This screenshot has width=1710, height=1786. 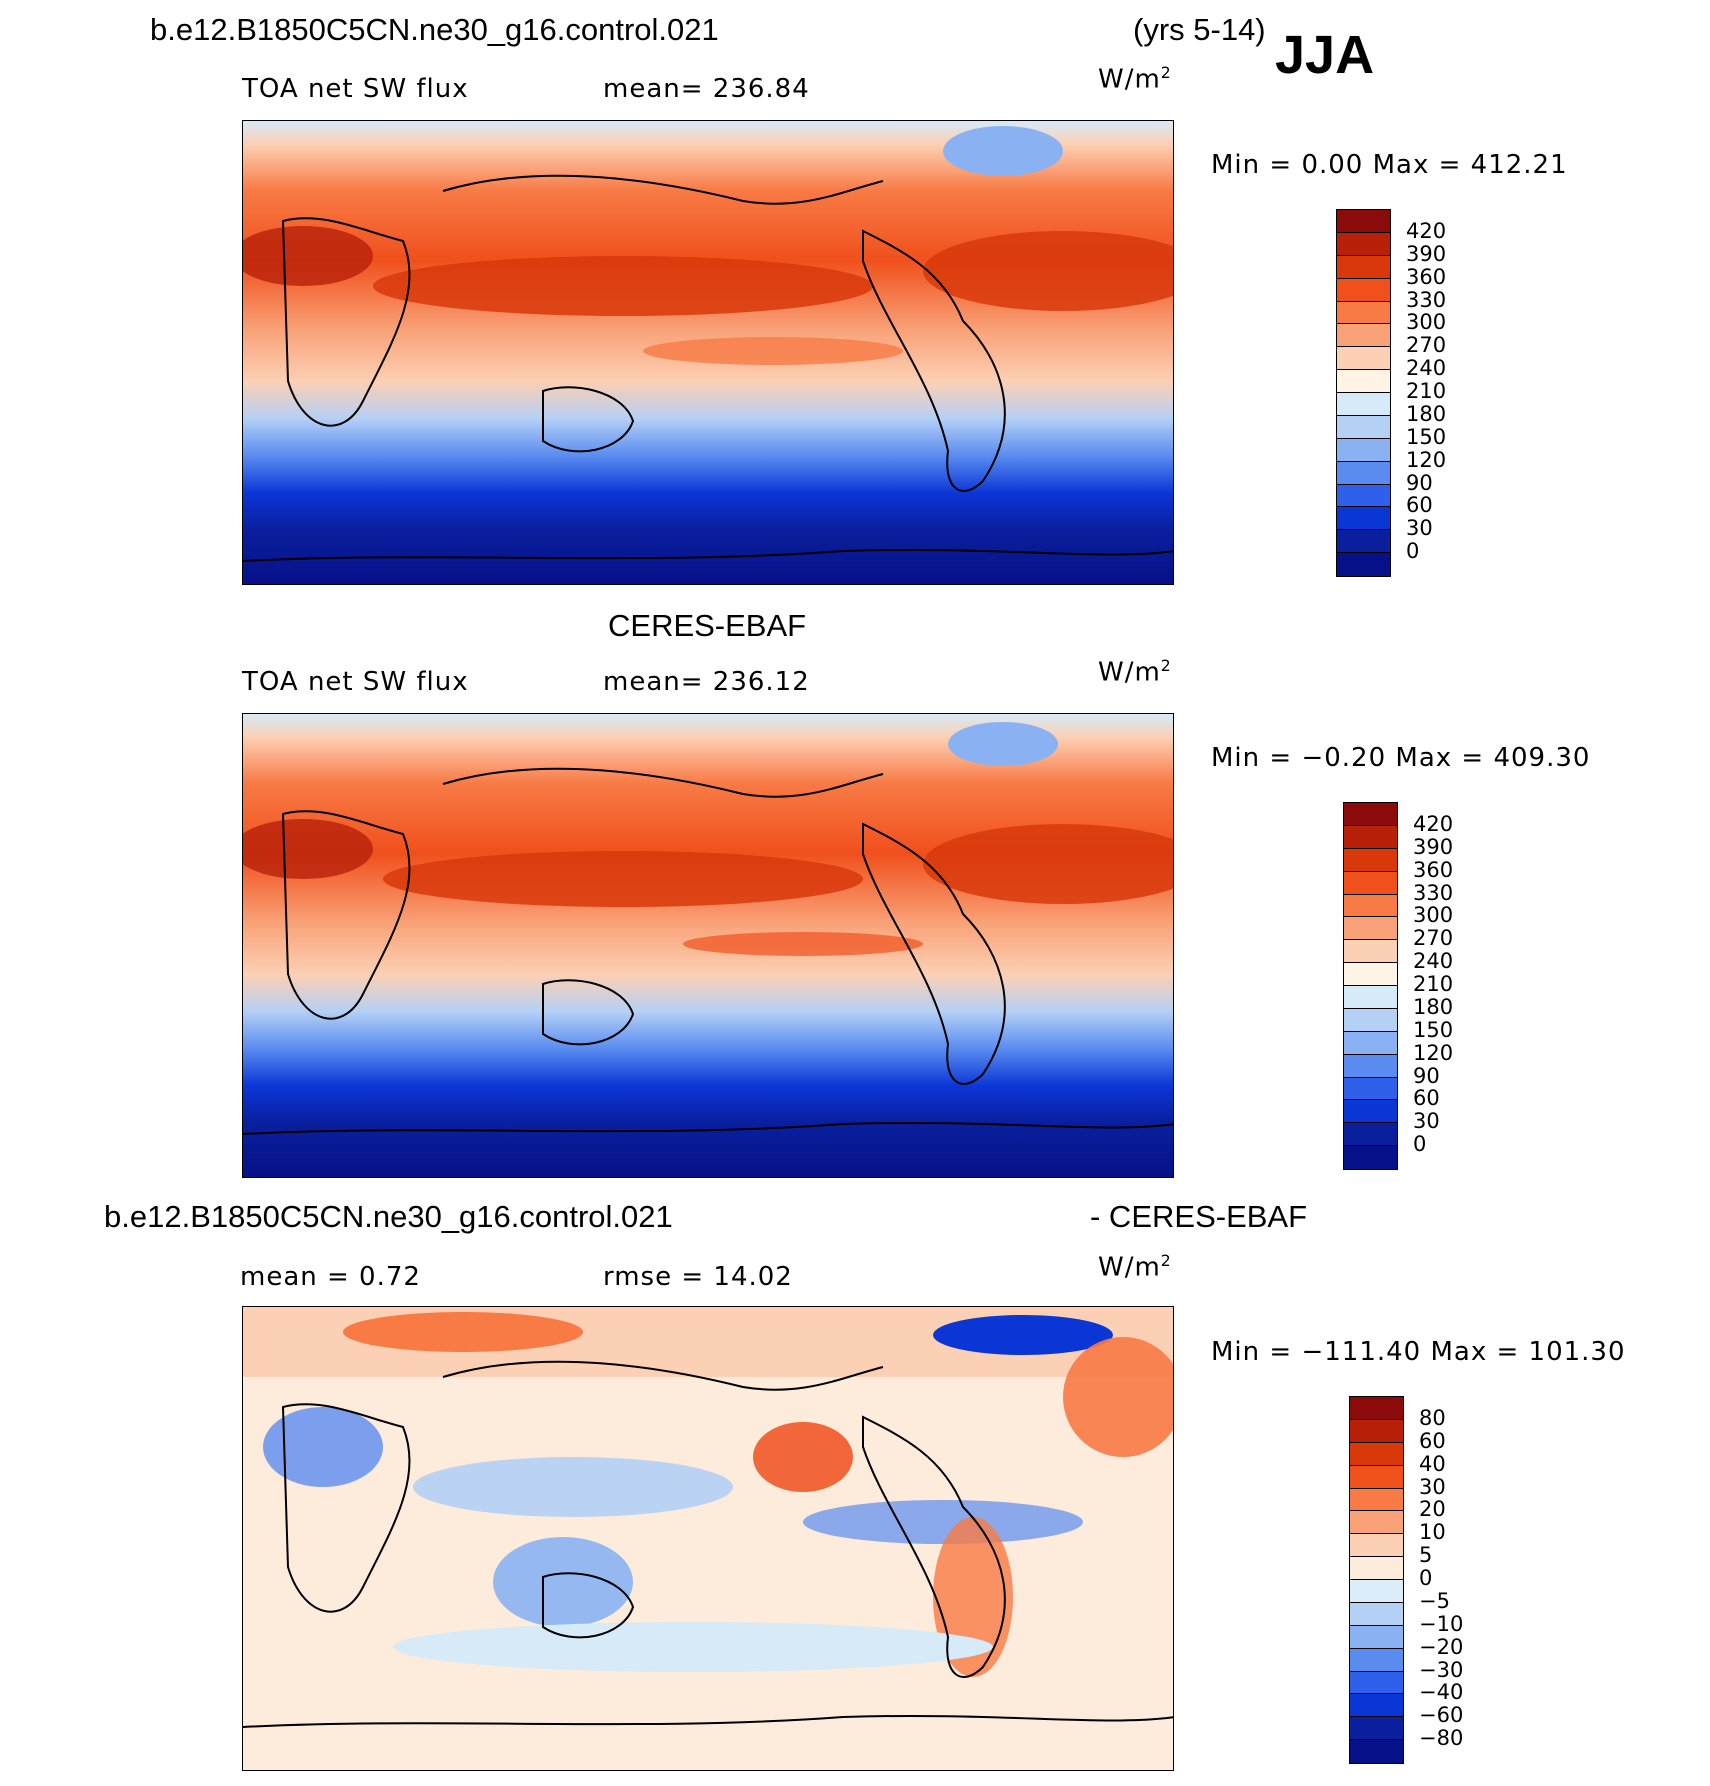 What do you see at coordinates (706, 682) in the screenshot?
I see `panel2-mean: mean= 236.12` at bounding box center [706, 682].